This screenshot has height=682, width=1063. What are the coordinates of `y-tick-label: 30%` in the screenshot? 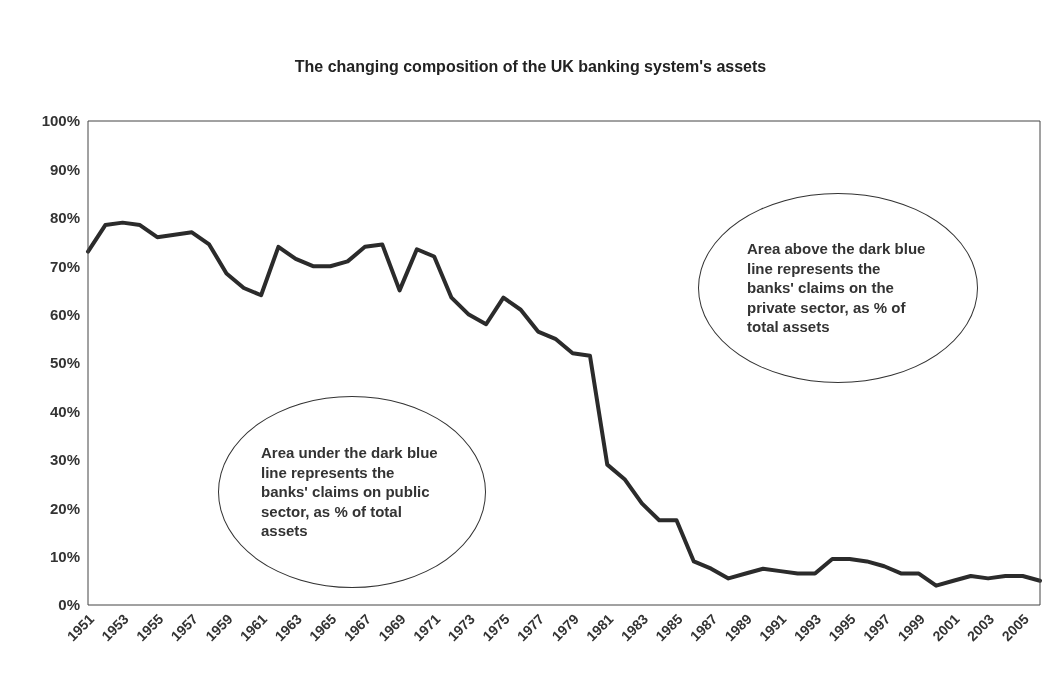 It's located at (64, 460).